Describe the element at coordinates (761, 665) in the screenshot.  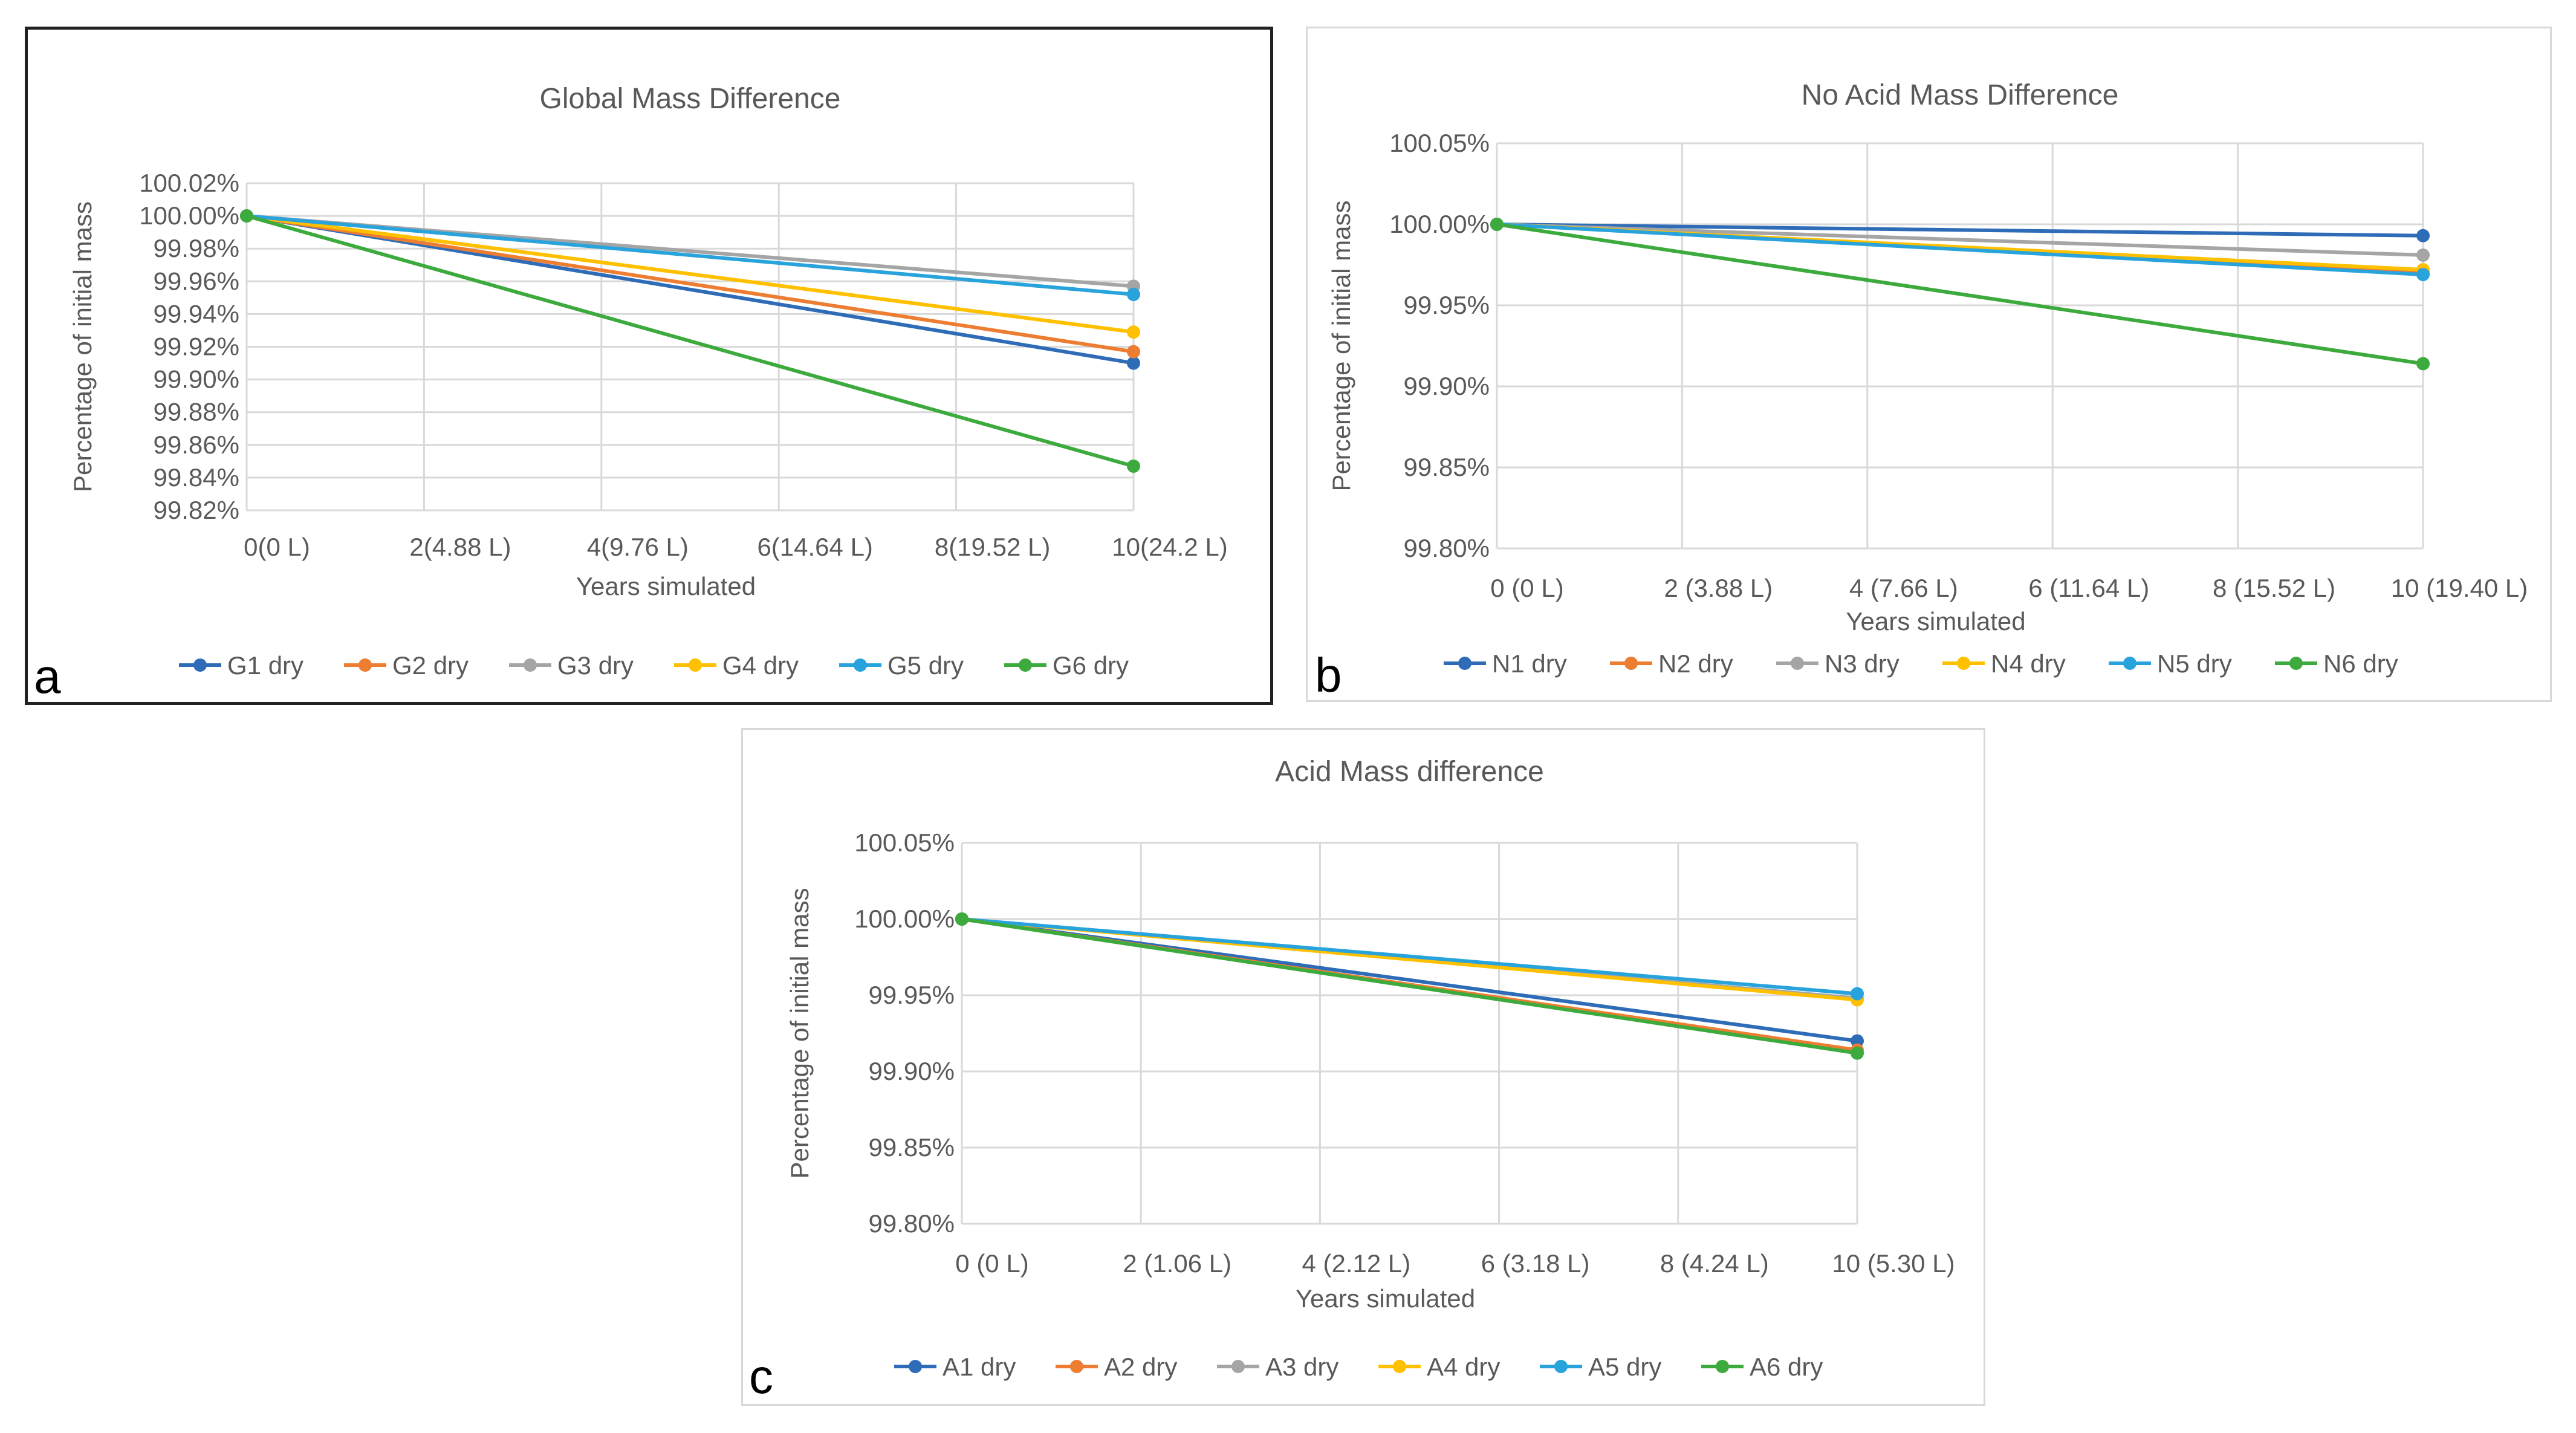
I see `legend-label: G4 dry` at that location.